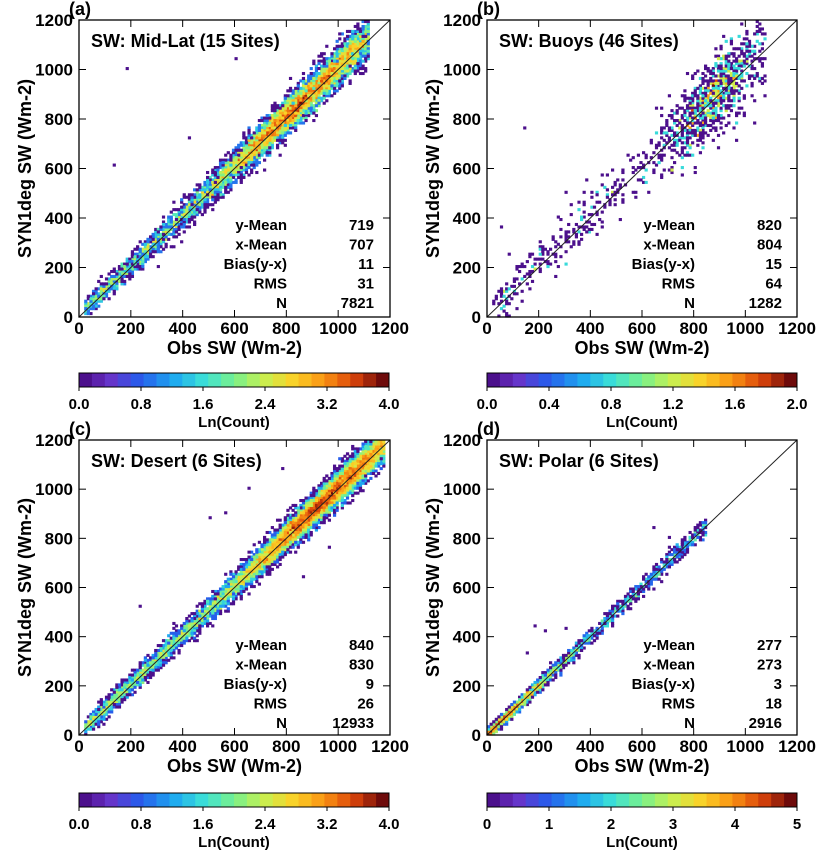  I want to click on y-tick-label: 600, so click(467, 588).